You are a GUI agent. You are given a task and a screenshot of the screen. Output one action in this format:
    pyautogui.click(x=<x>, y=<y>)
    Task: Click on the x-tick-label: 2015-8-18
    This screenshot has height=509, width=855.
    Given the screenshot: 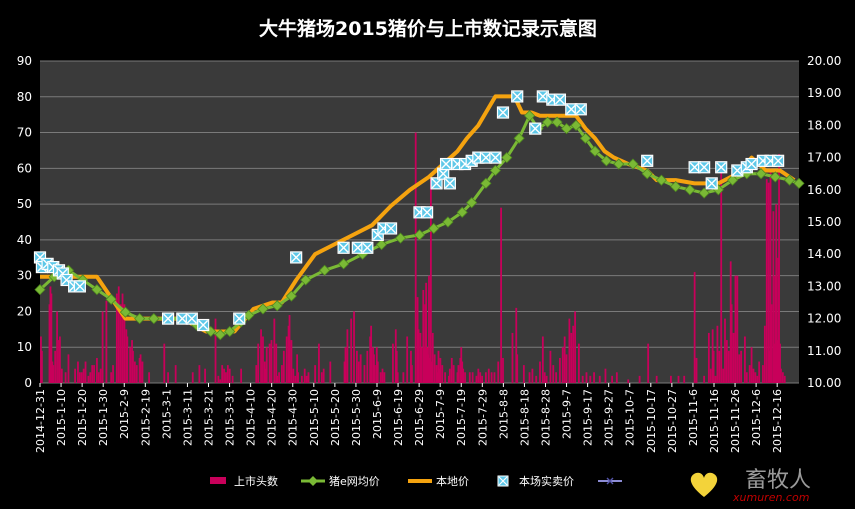 What is the action you would take?
    pyautogui.click(x=524, y=417)
    